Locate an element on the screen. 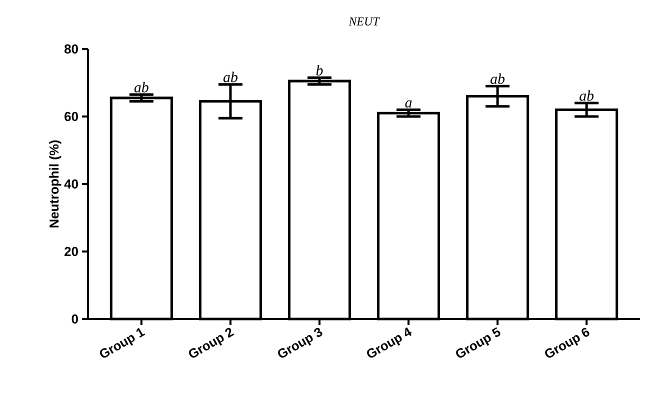 Image resolution: width=651 pixels, height=402 pixels. y-tick-label: 20 is located at coordinates (71, 251).